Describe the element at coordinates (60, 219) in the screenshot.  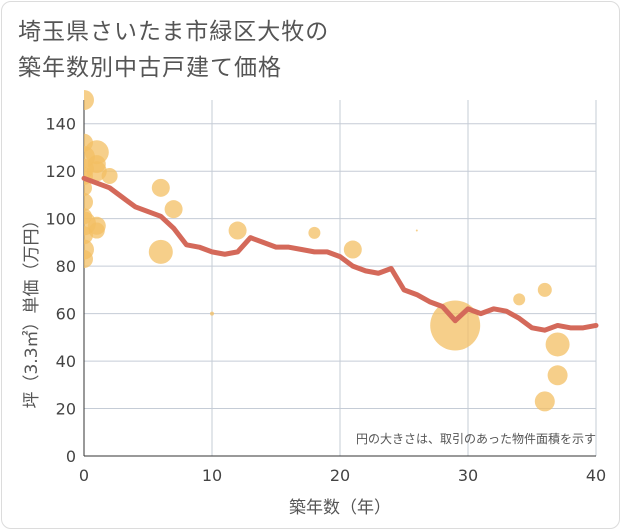
I see `y-tick-label: 100` at that location.